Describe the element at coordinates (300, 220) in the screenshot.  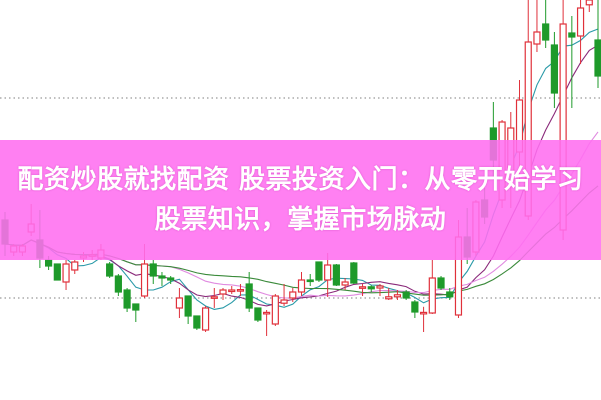
I see `title-line-2: 股票知识，掌握市场脉动` at that location.